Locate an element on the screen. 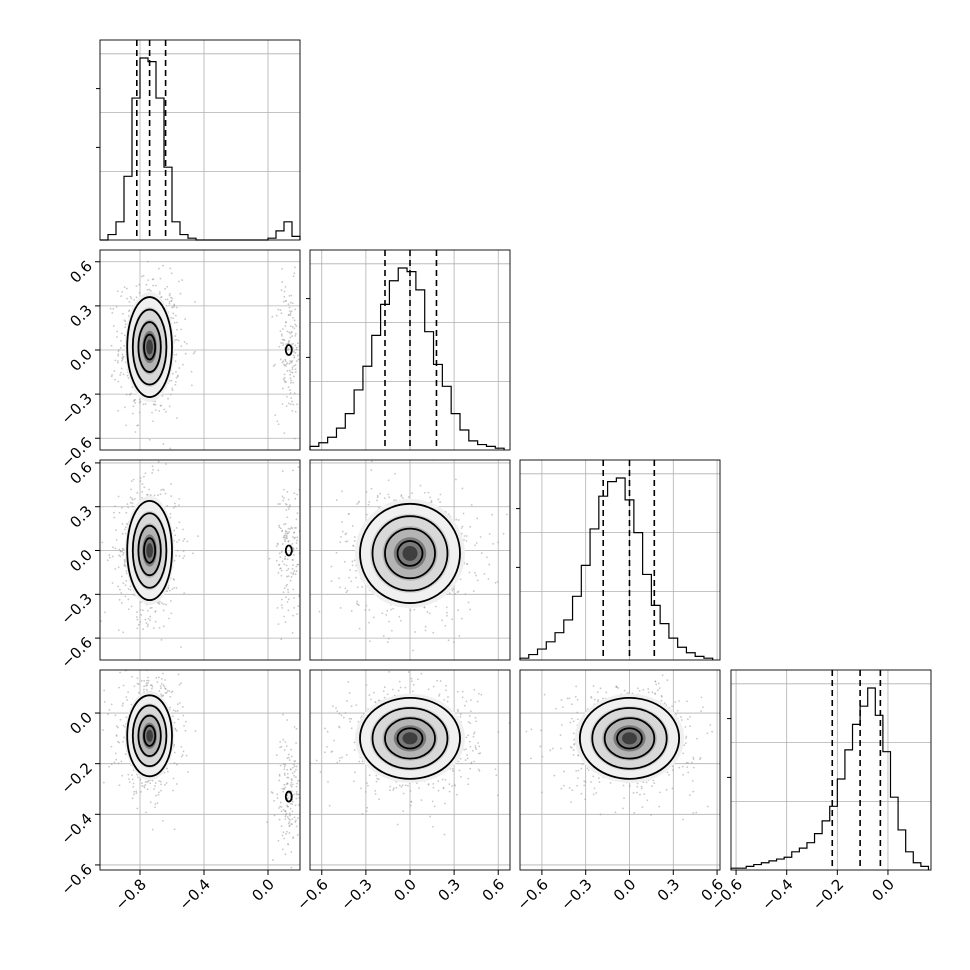 The image size is (970, 970). histogram-panel-p3: −0.6 −0.4 −0.2 0.0 is located at coordinates (820, 791).